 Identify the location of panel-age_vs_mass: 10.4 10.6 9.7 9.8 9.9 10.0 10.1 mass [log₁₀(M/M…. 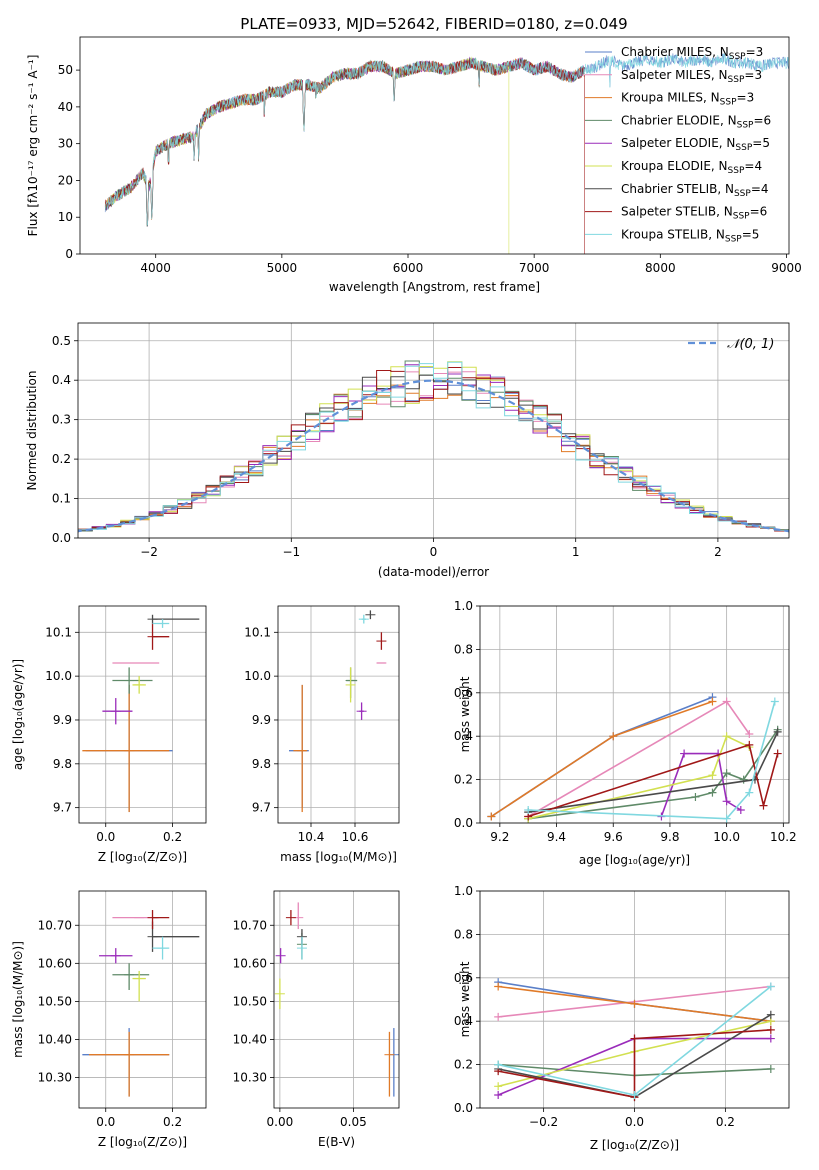
(322, 734).